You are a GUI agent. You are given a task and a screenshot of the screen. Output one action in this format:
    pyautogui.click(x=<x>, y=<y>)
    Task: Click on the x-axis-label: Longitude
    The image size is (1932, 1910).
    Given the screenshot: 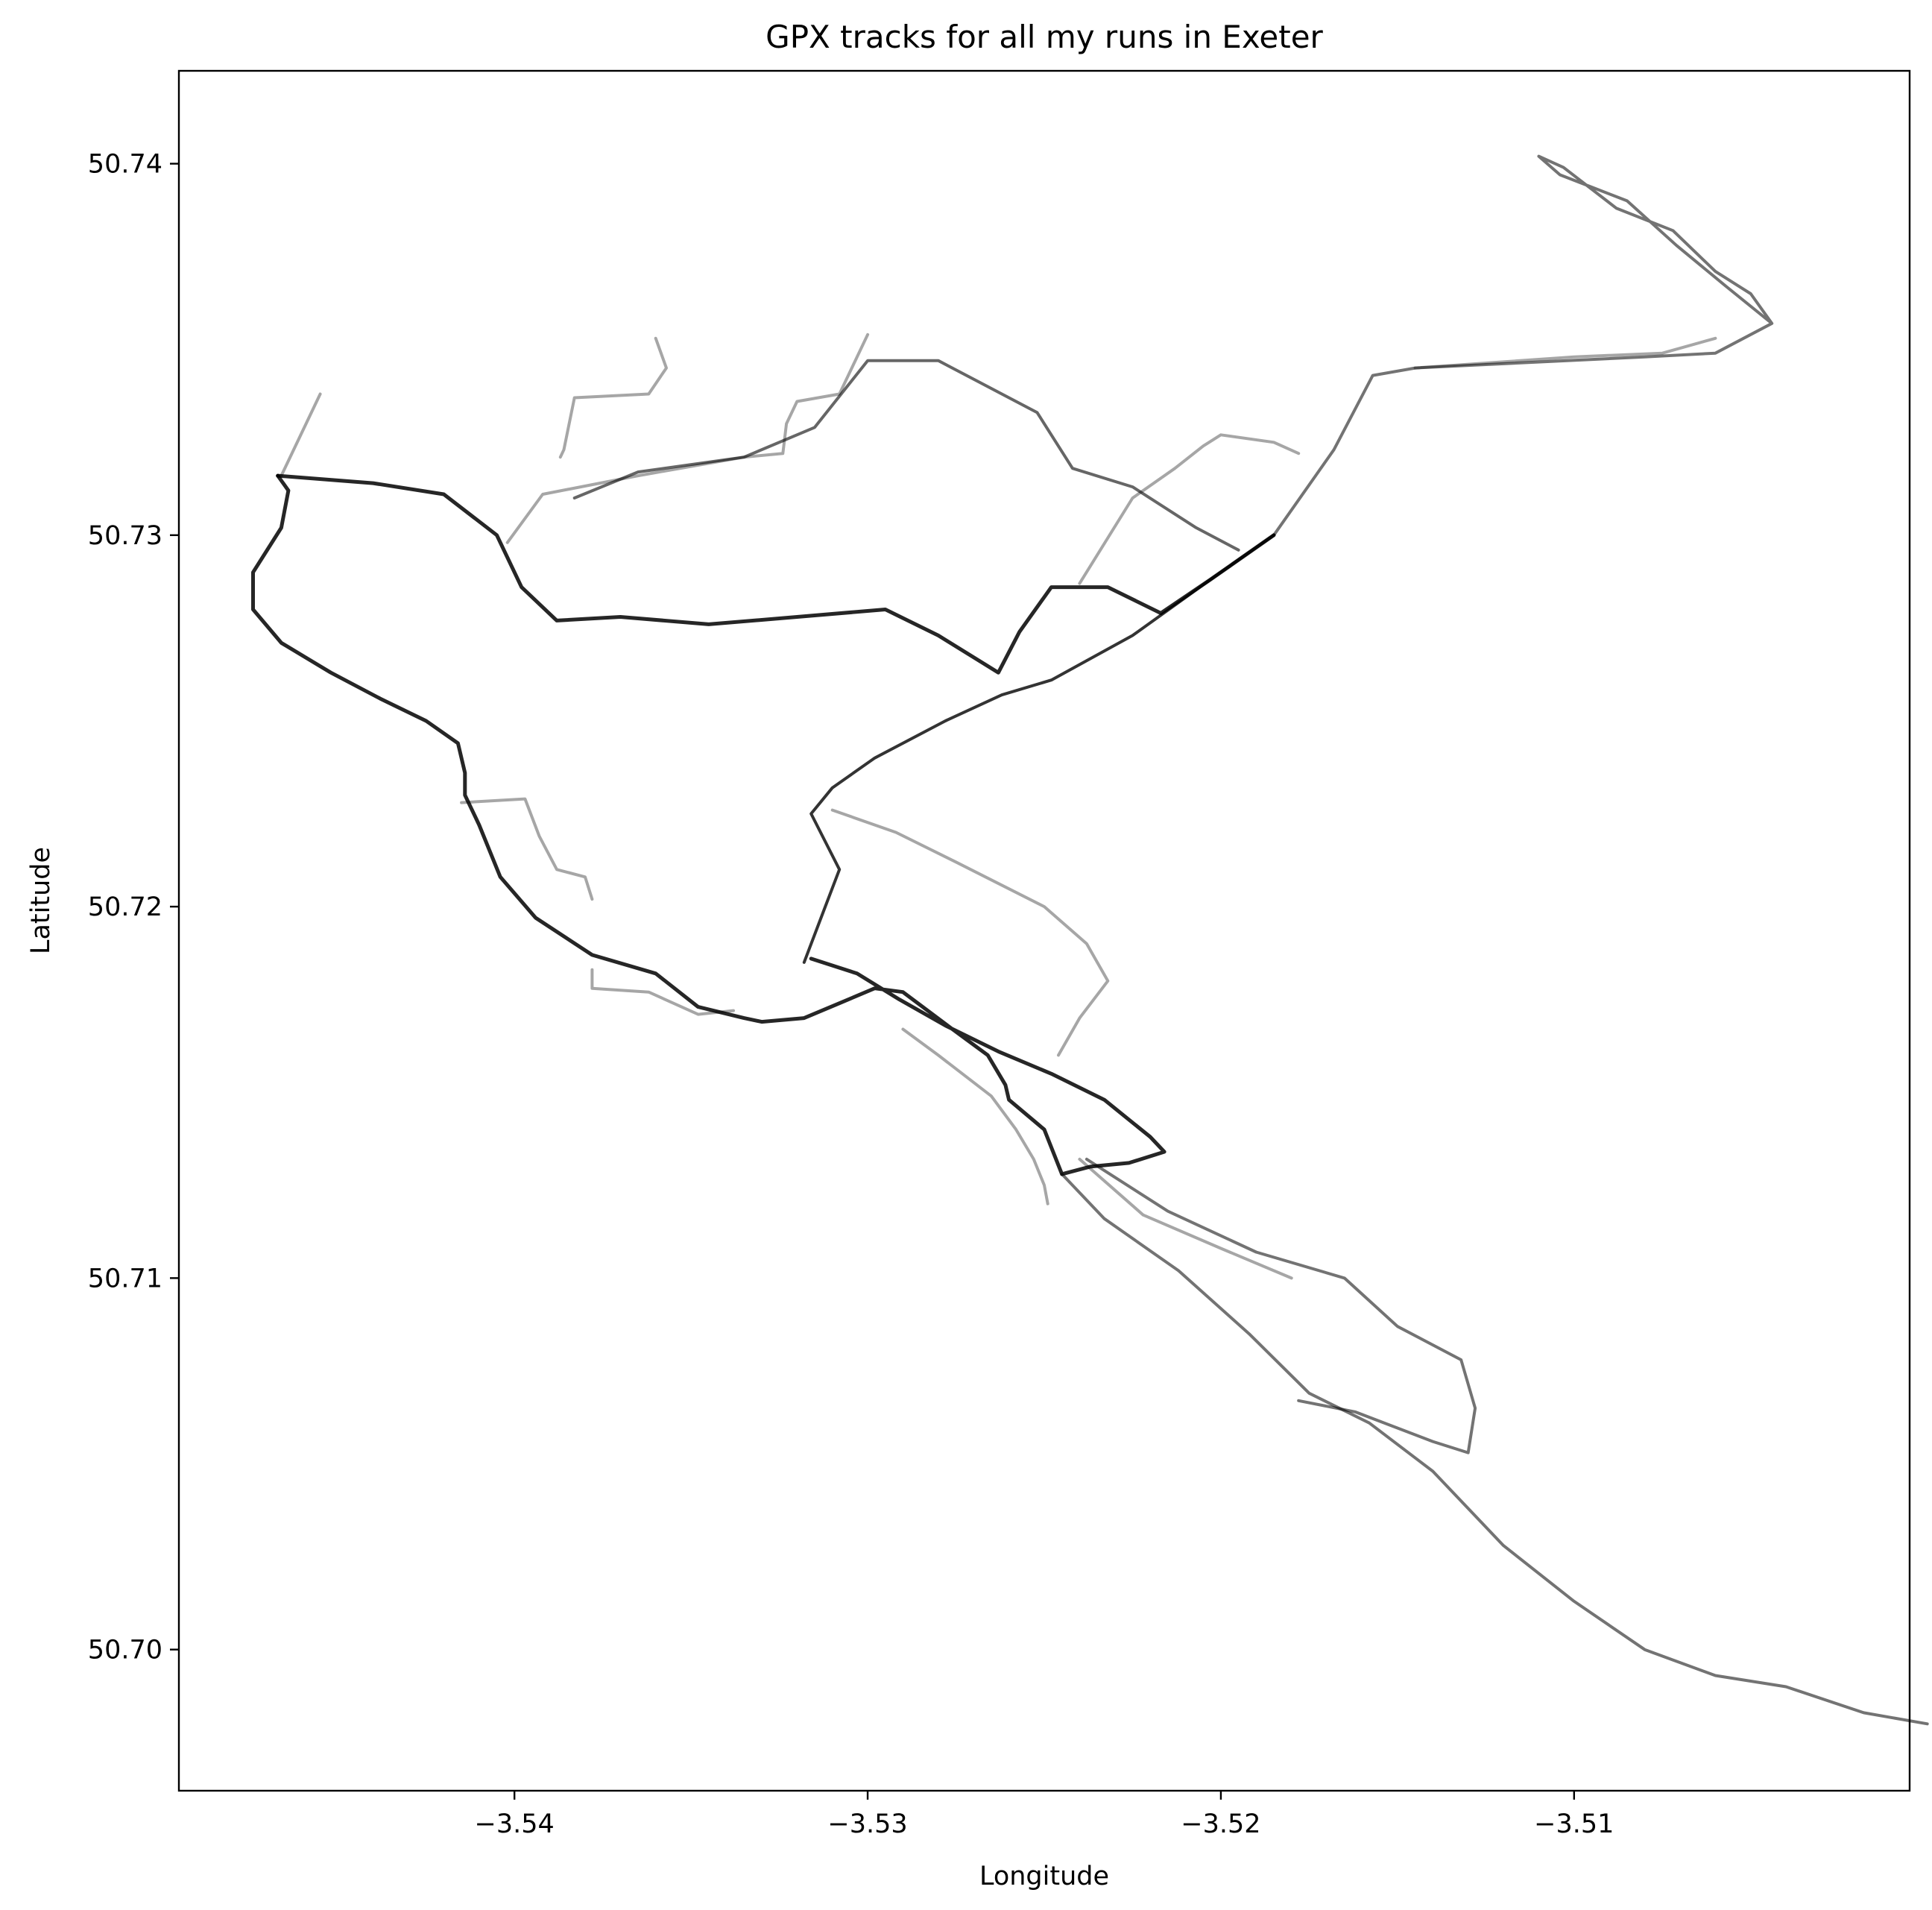 What is the action you would take?
    pyautogui.click(x=1044, y=1876)
    